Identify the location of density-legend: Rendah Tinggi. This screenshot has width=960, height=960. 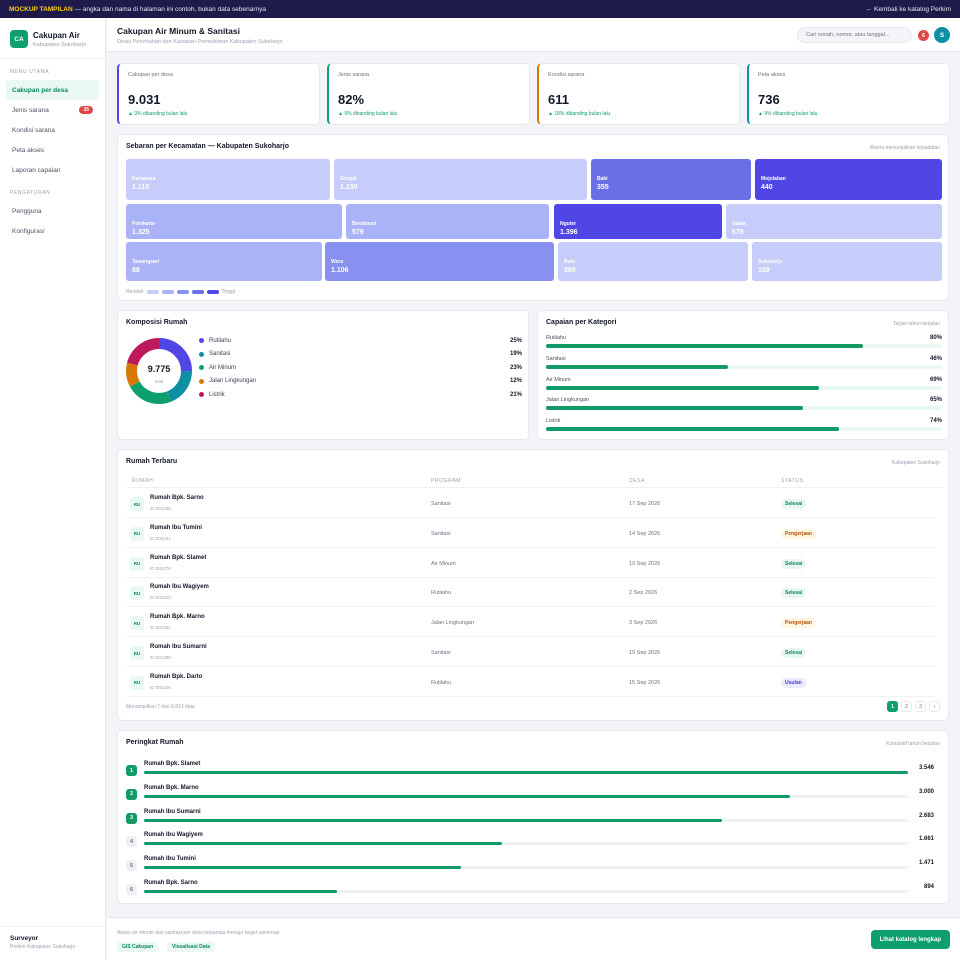
(180, 292).